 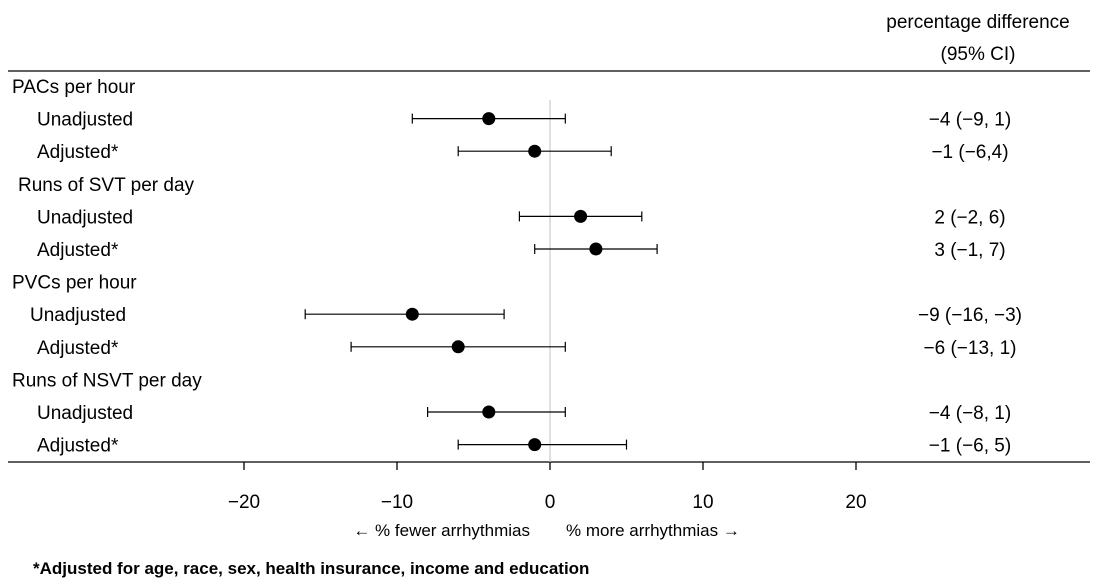 What do you see at coordinates (550, 502) in the screenshot?
I see `x-tick-label: 0` at bounding box center [550, 502].